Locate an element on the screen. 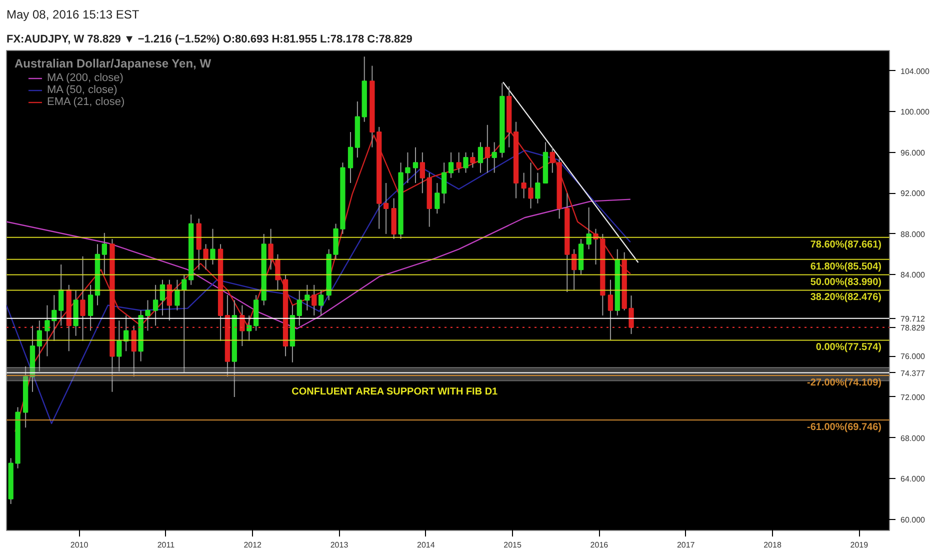 The height and width of the screenshot is (550, 932). y-tick-label: 92.000 is located at coordinates (913, 193).